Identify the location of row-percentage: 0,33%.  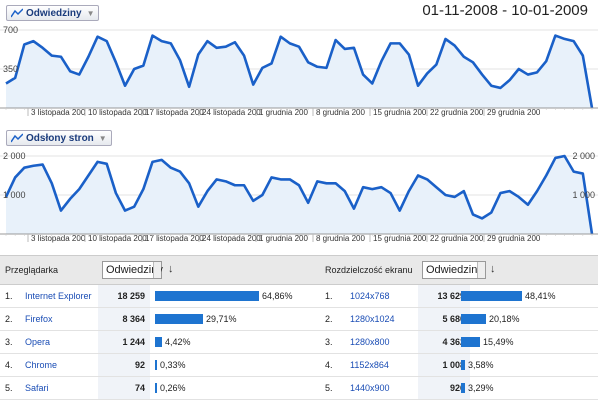
(173, 365).